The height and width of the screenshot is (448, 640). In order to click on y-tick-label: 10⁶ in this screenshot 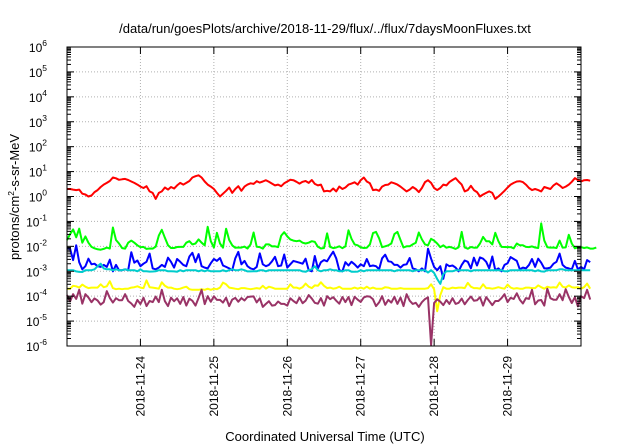, I will do `click(38, 46)`.